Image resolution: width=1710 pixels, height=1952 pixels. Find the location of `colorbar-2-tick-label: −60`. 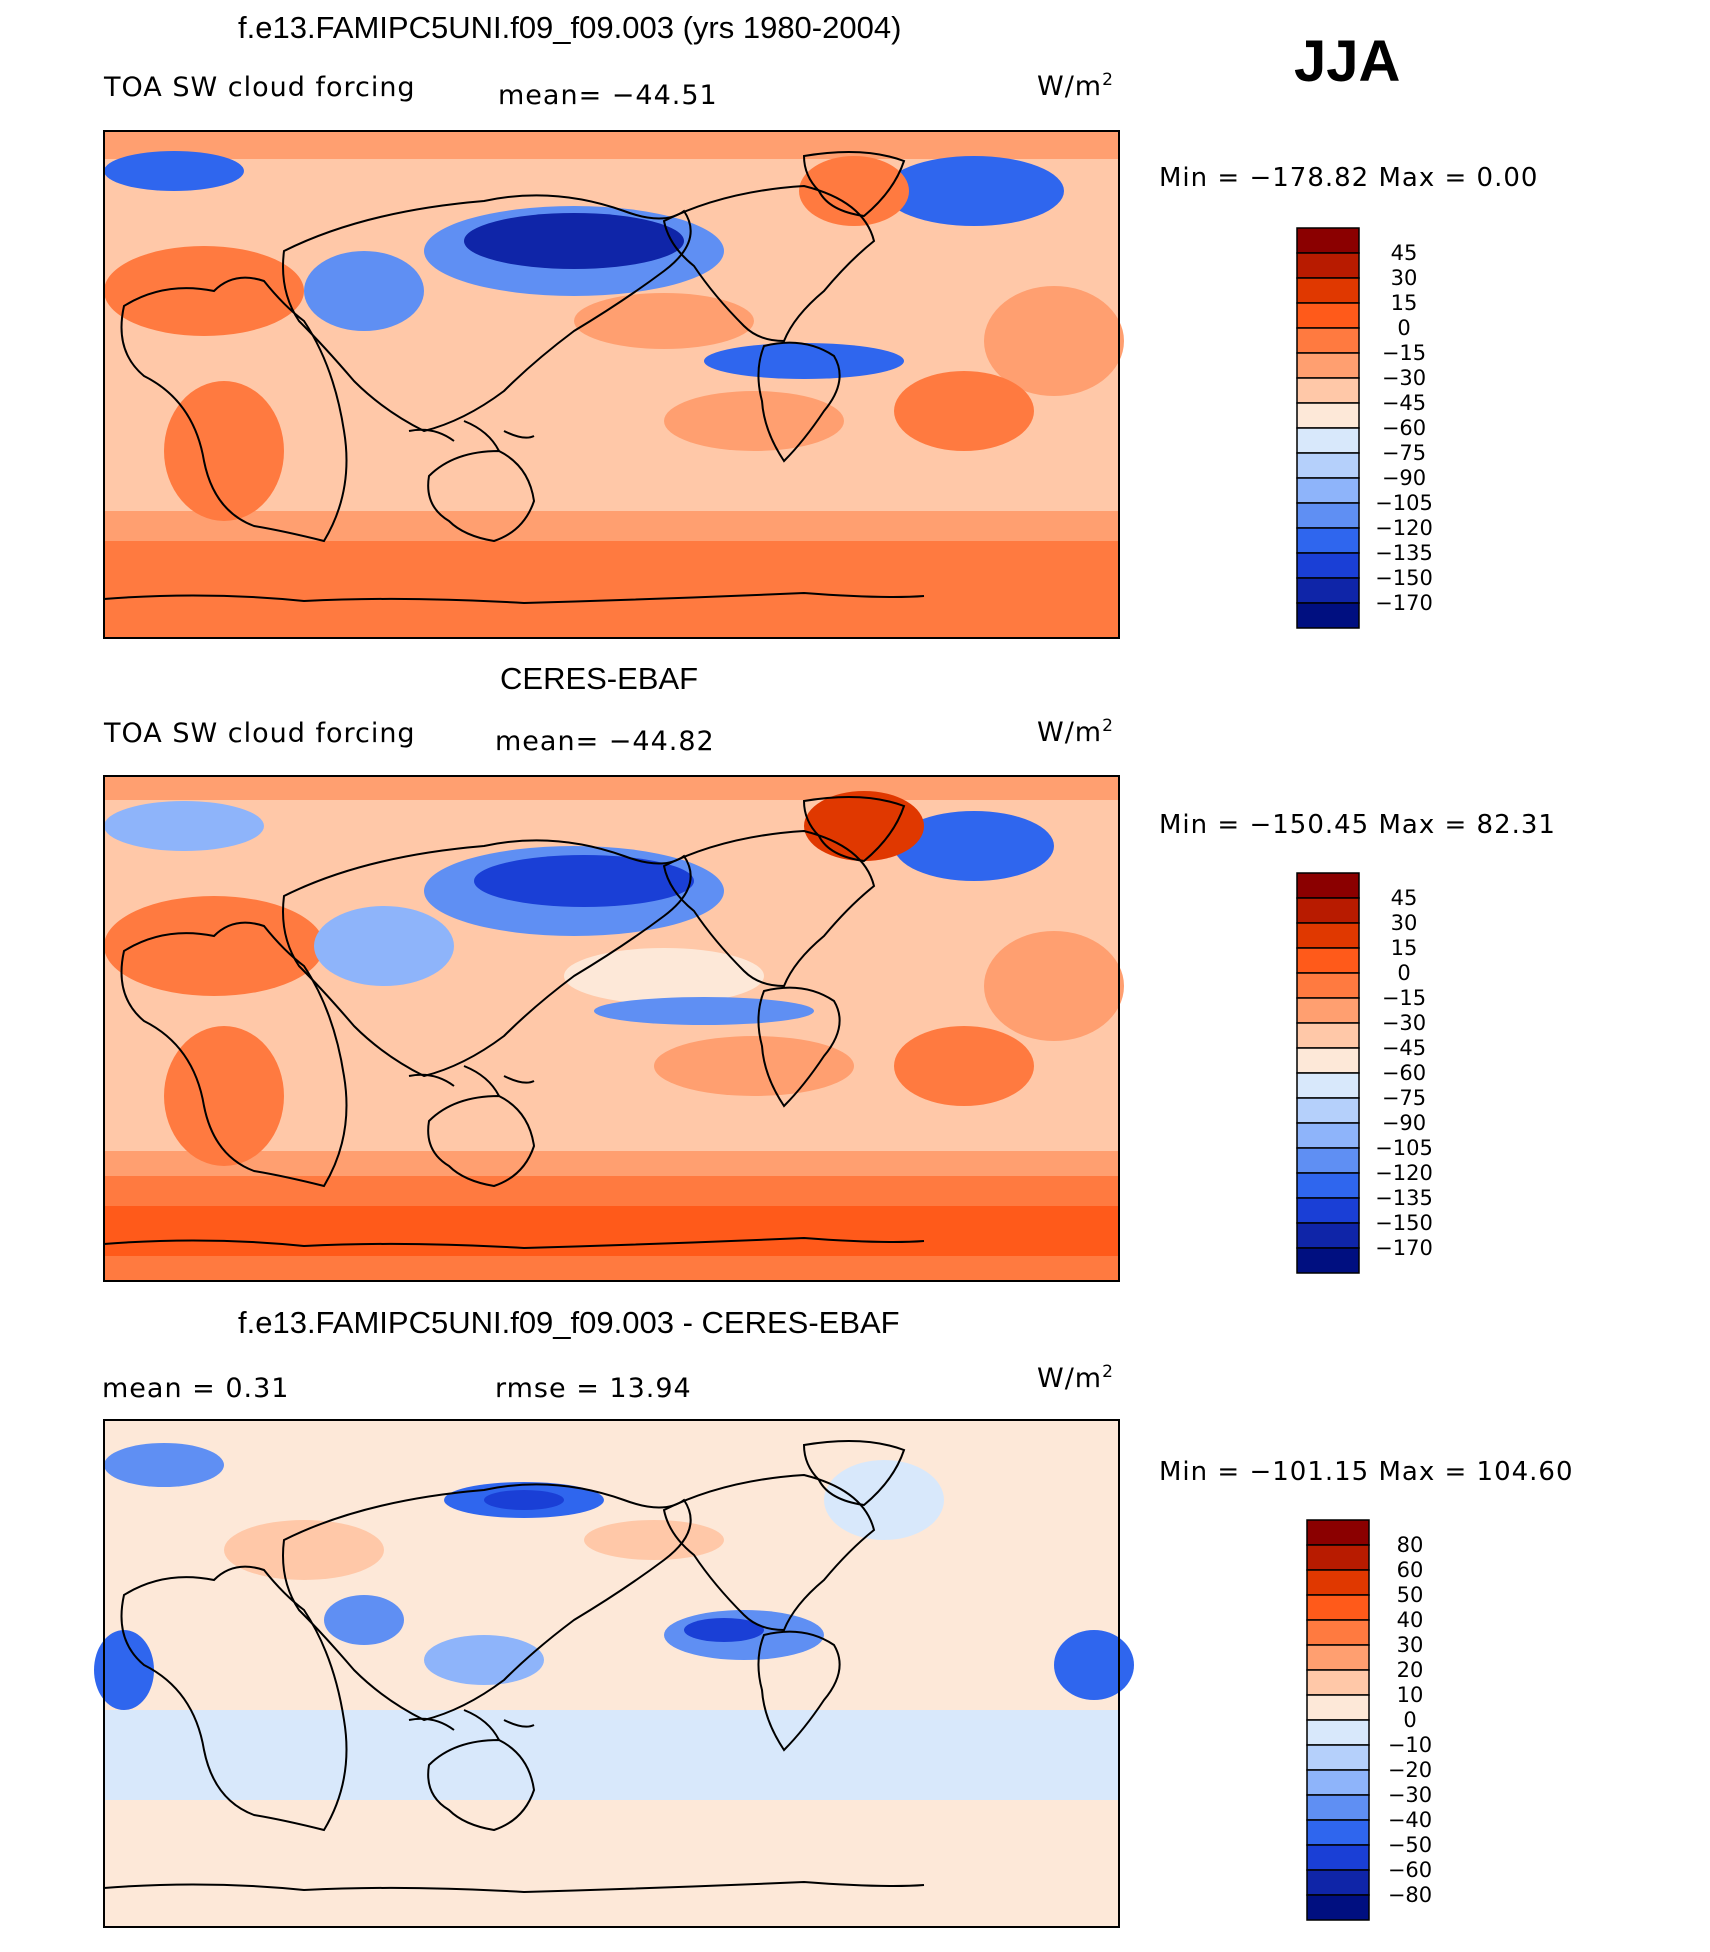

colorbar-2-tick-label: −60 is located at coordinates (1404, 1073).